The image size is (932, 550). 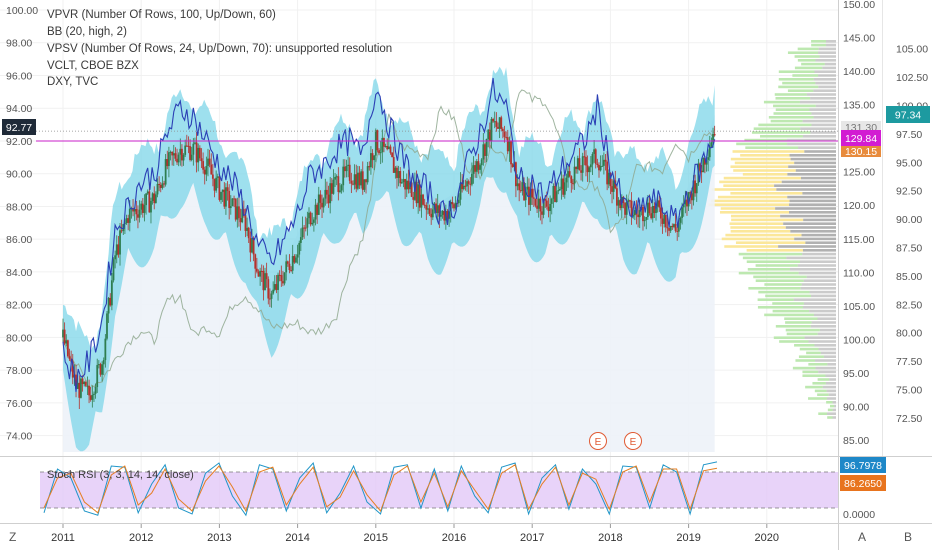 I want to click on corner-z: Z, so click(x=12, y=537).